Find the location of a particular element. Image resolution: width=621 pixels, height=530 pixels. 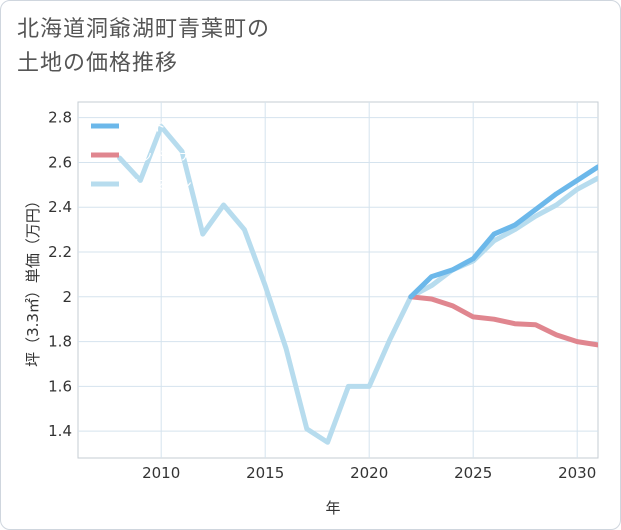

y-tick-label-1.8: 1.8 is located at coordinates (60, 342).